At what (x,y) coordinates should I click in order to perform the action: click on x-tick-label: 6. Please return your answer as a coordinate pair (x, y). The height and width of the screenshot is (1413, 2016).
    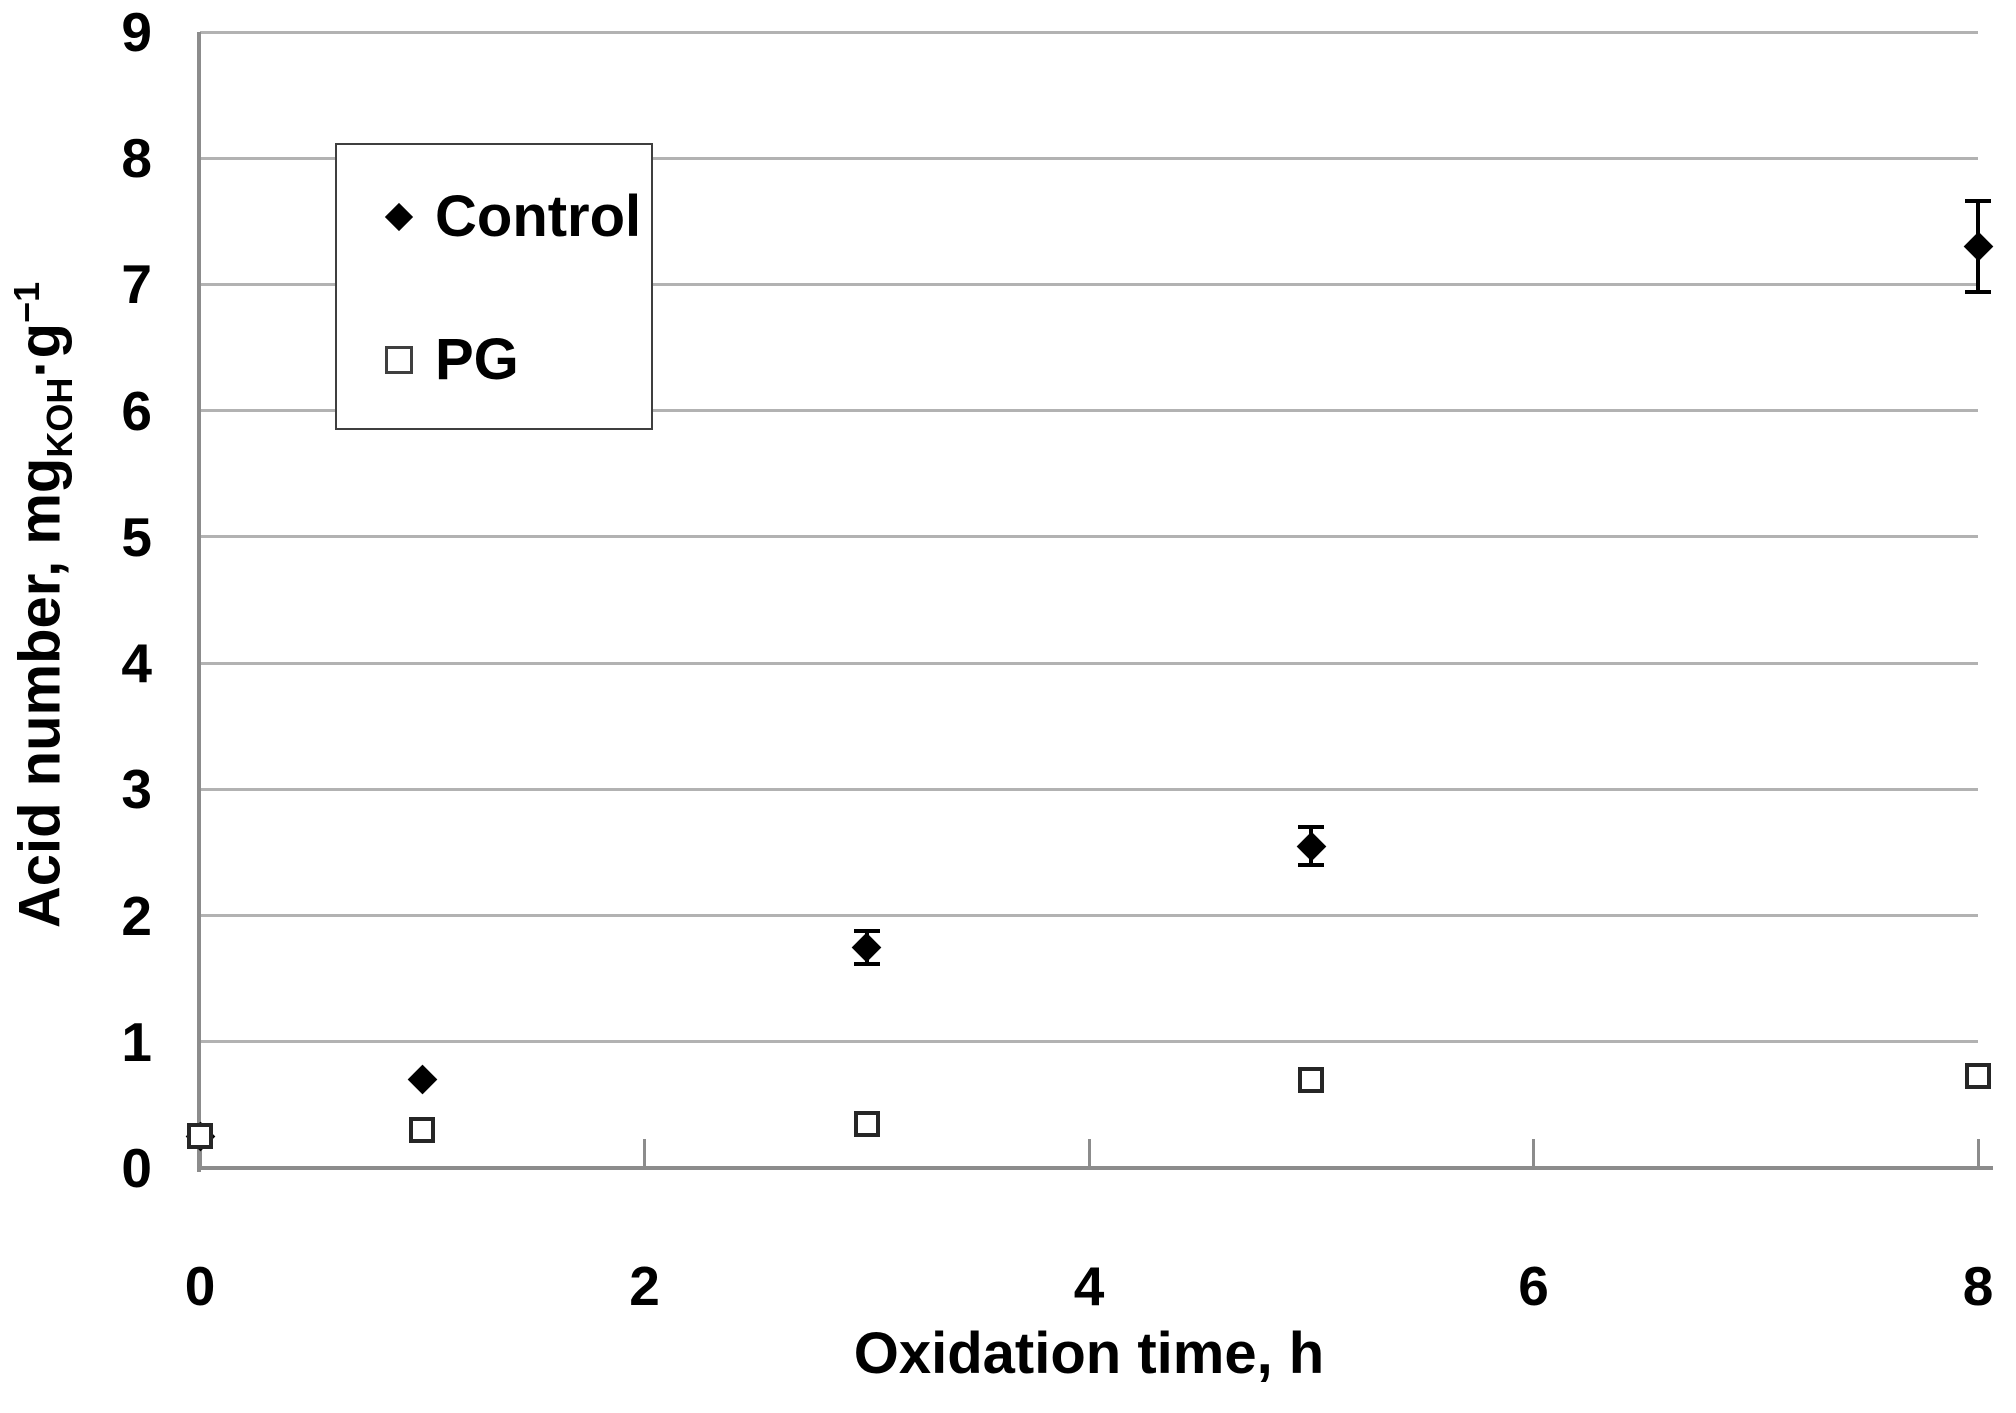
    Looking at the image, I should click on (1533, 1286).